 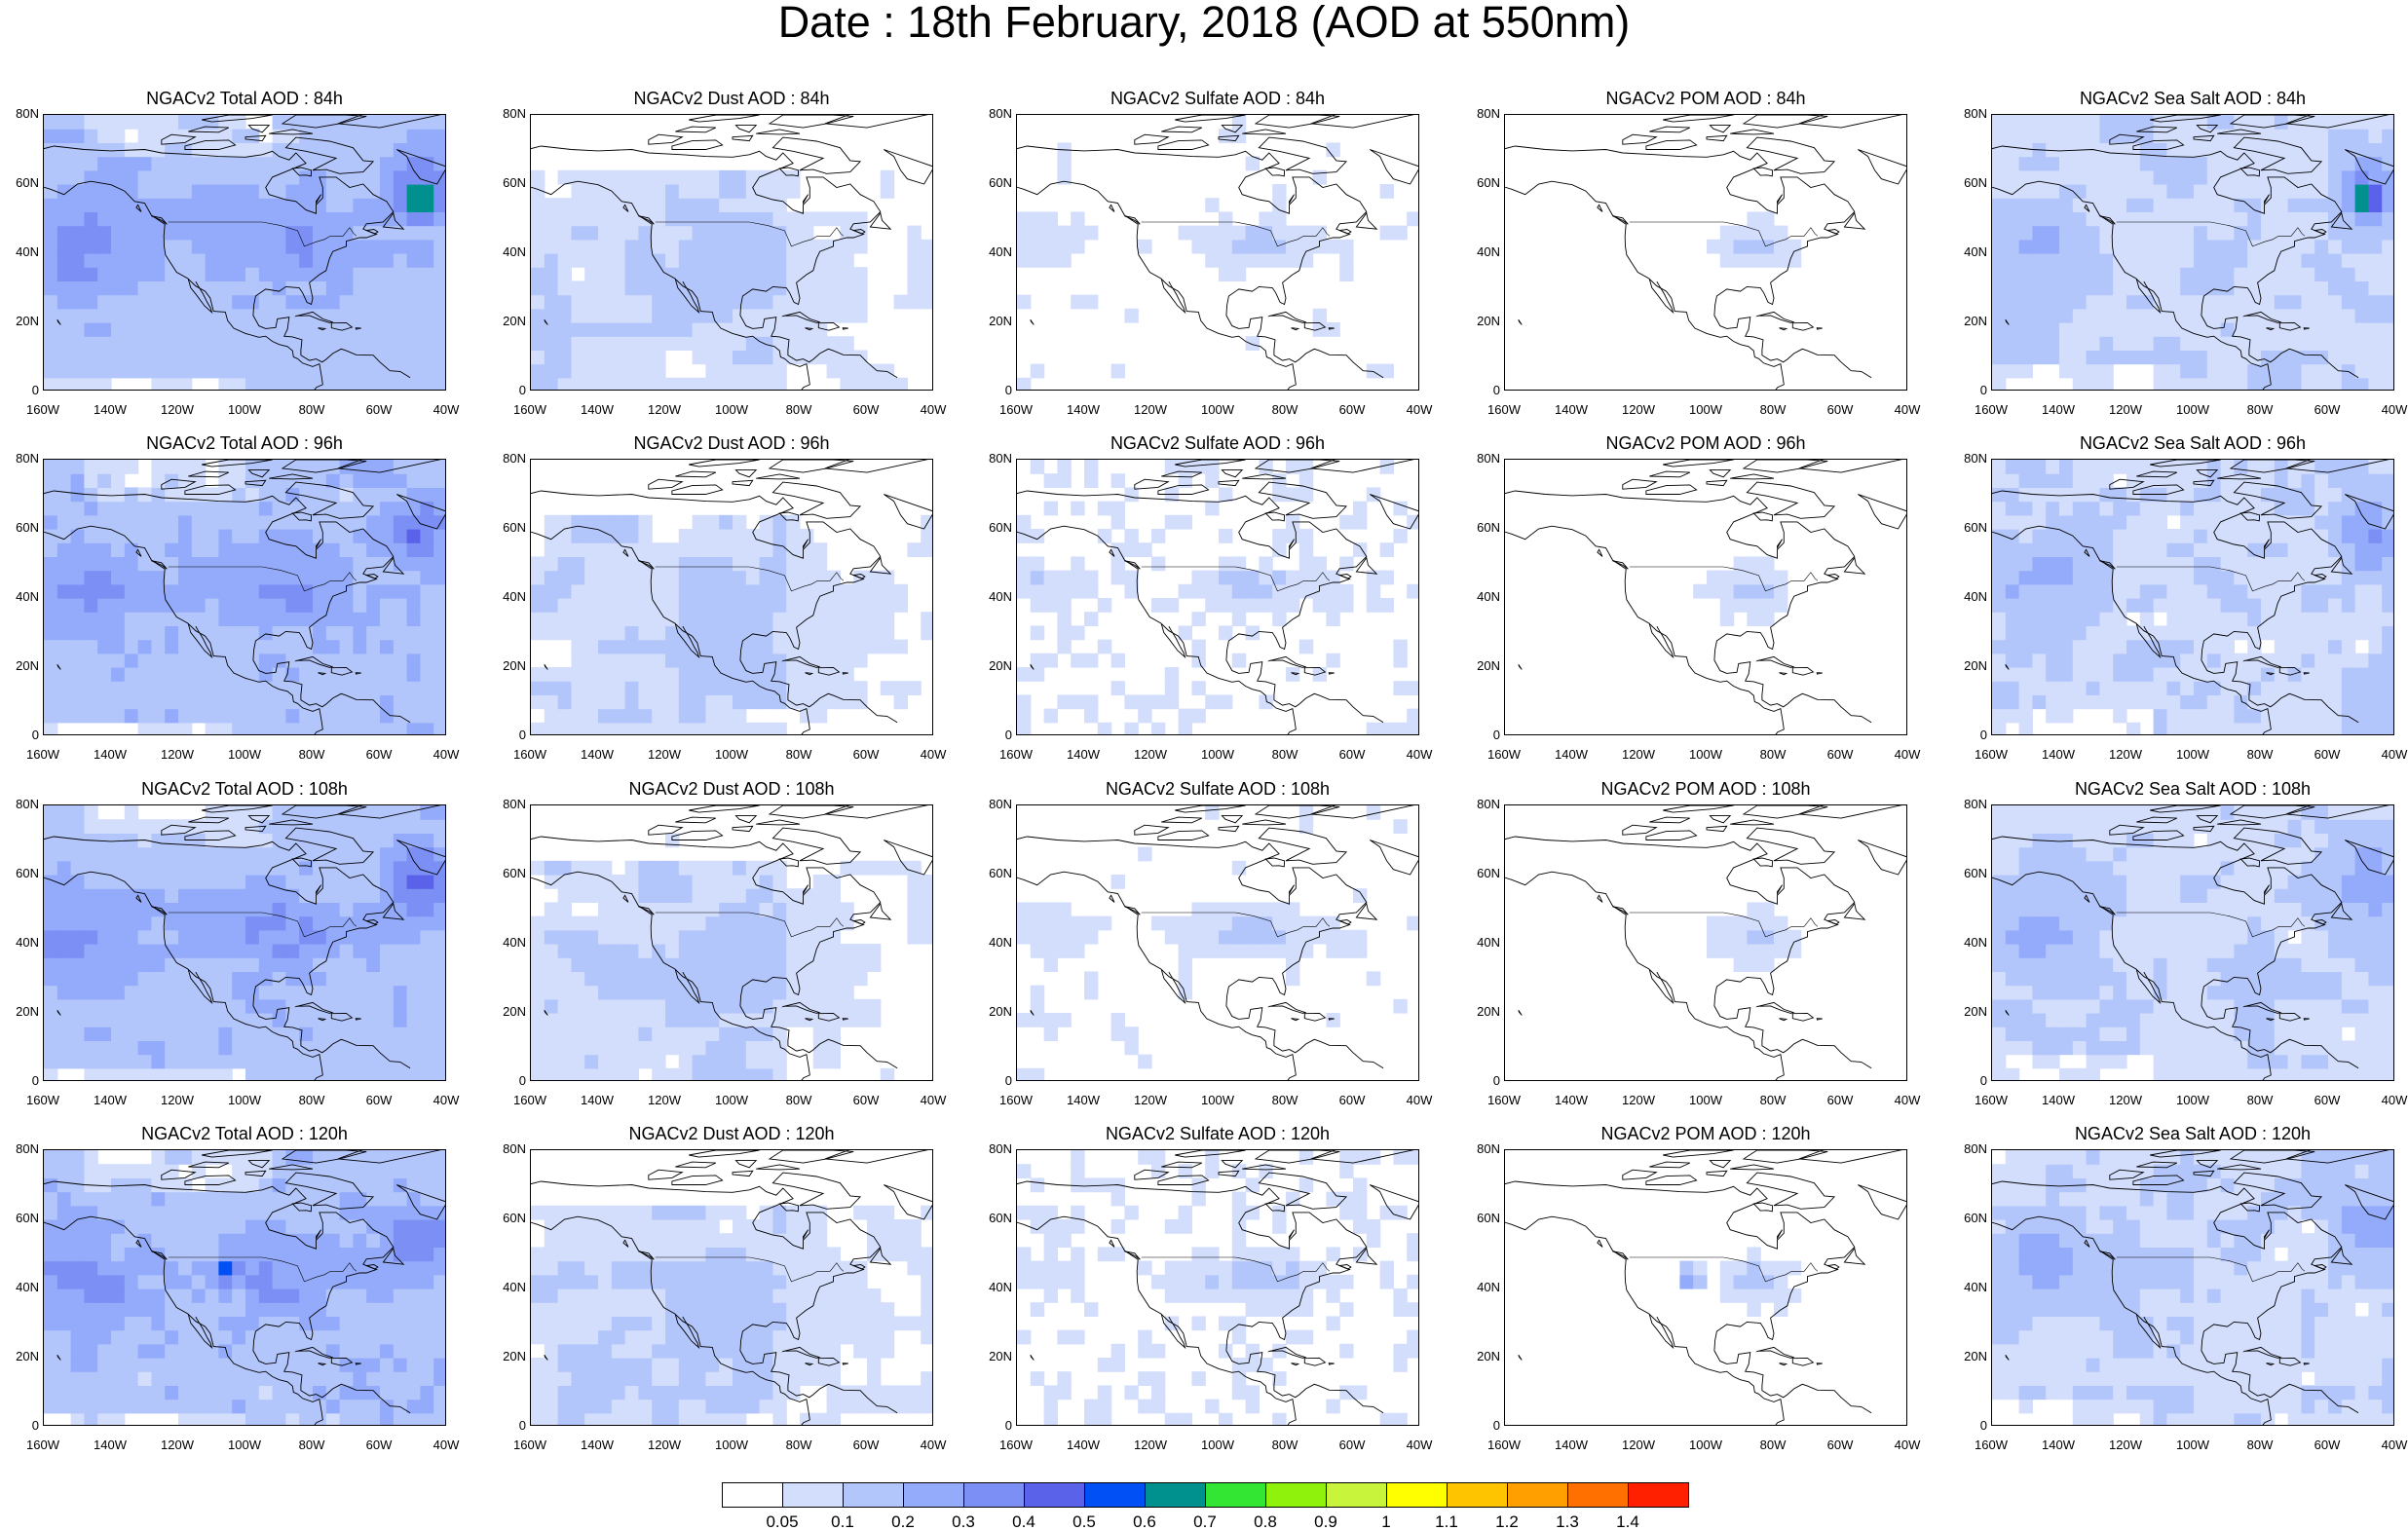 What do you see at coordinates (244, 1133) in the screenshot?
I see `panel-title: NGACv2 Total AOD : 120h` at bounding box center [244, 1133].